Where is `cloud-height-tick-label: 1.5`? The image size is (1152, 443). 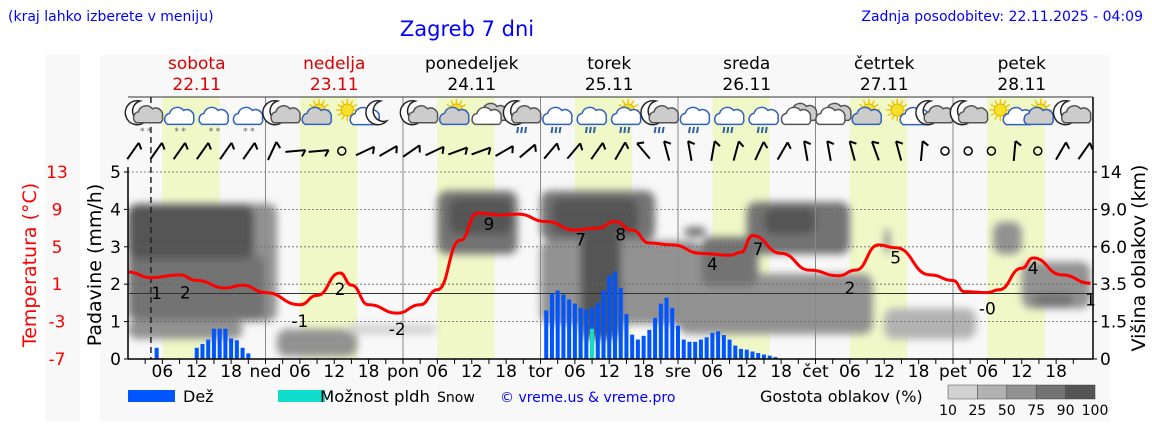 cloud-height-tick-label: 1.5 is located at coordinates (1113, 323).